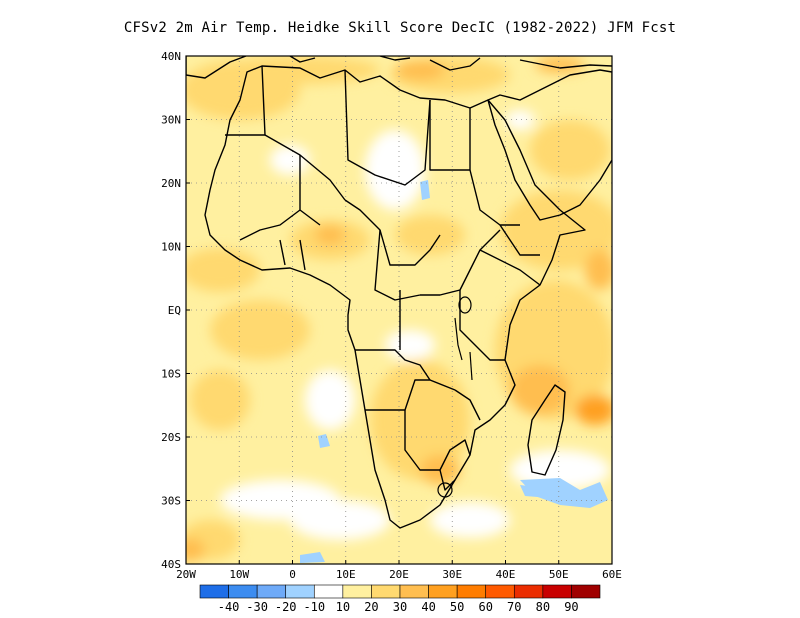 This screenshot has width=800, height=618. Describe the element at coordinates (452, 574) in the screenshot. I see `lon-tick-label: 30E` at that location.